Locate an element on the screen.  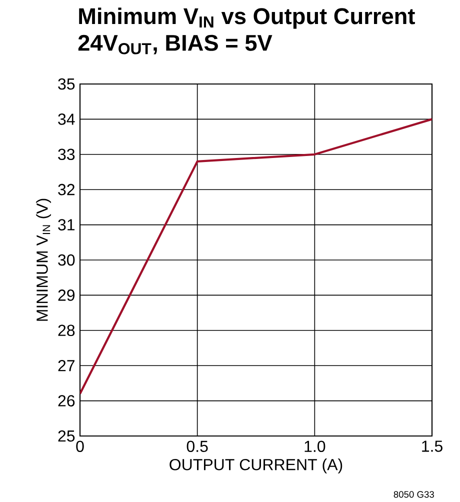
y-tick-label: 31 is located at coordinates (66, 224).